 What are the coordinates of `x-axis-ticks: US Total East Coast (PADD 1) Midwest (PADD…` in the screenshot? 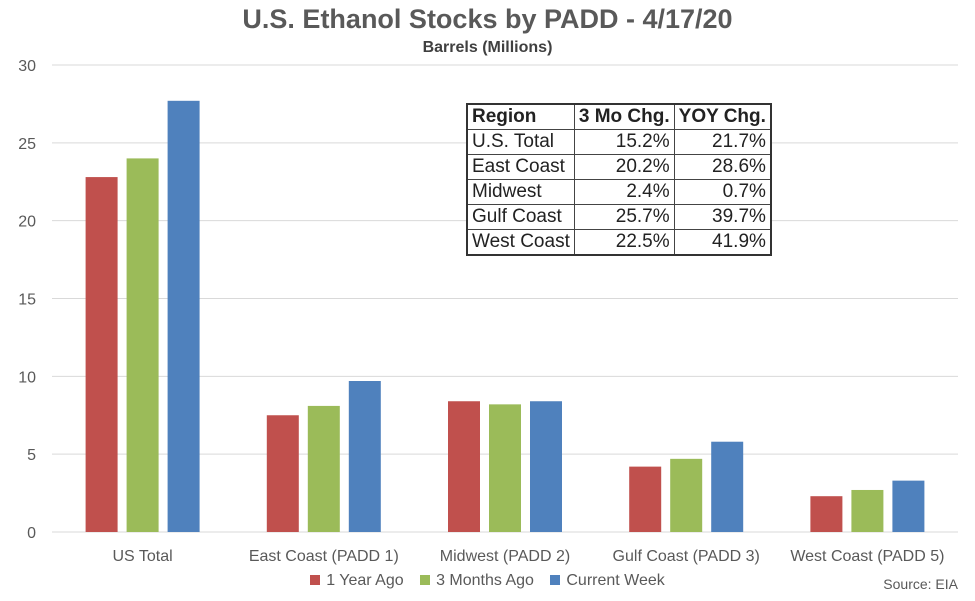 It's located at (529, 556).